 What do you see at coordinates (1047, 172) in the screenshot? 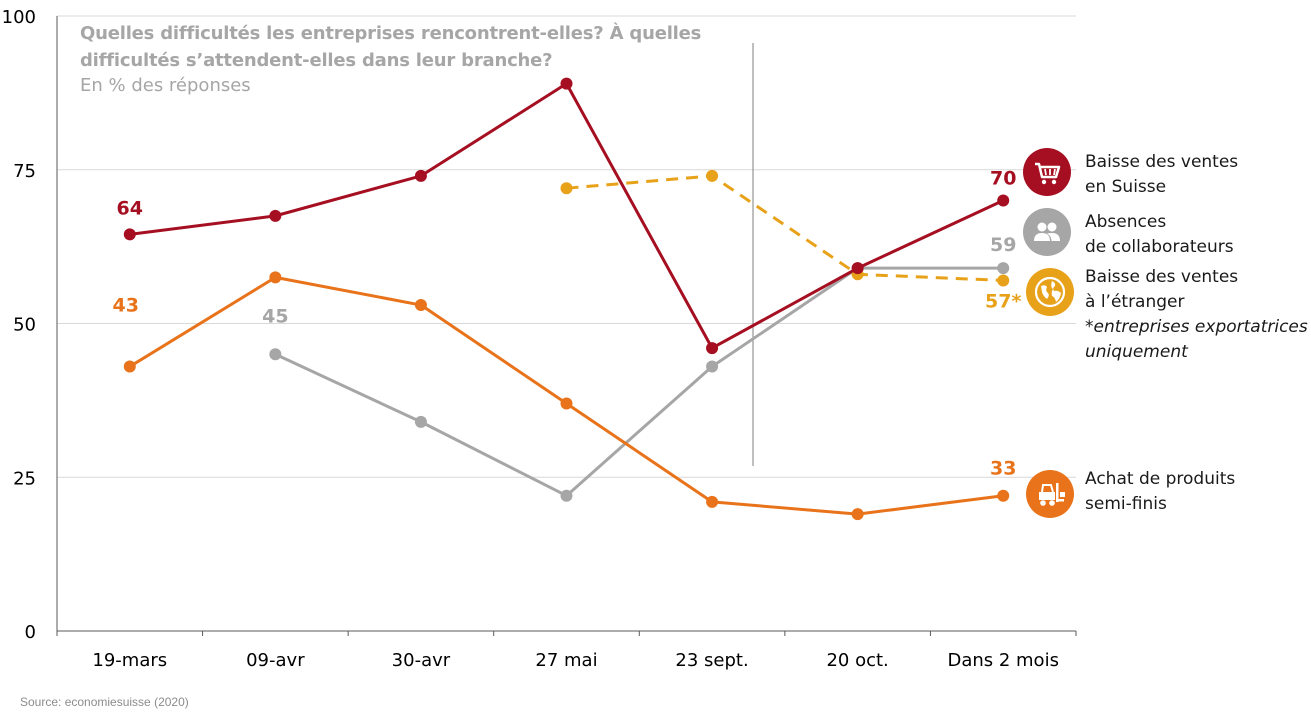
I see `shopping-cart-icon` at bounding box center [1047, 172].